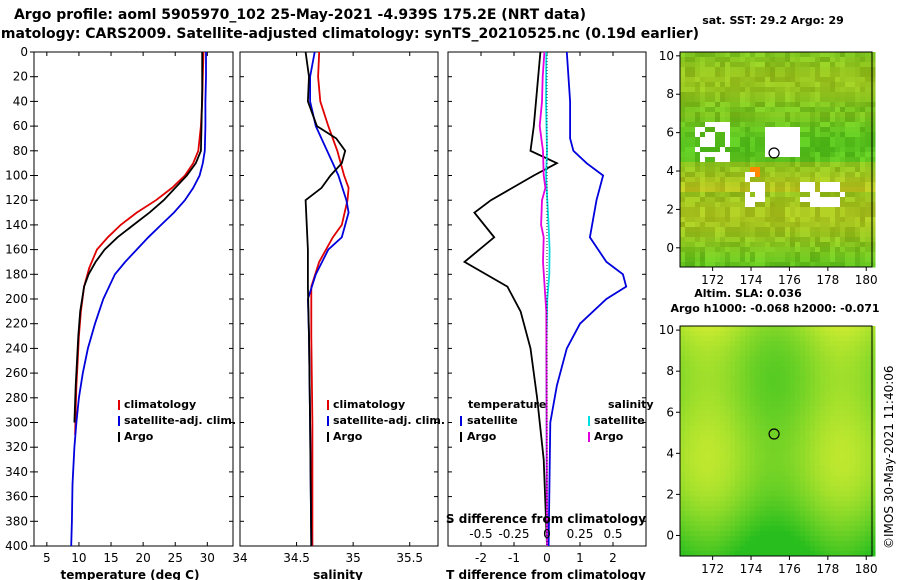 The image size is (900, 580). Describe the element at coordinates (139, 436) in the screenshot. I see `legend-argo: Argo` at that location.